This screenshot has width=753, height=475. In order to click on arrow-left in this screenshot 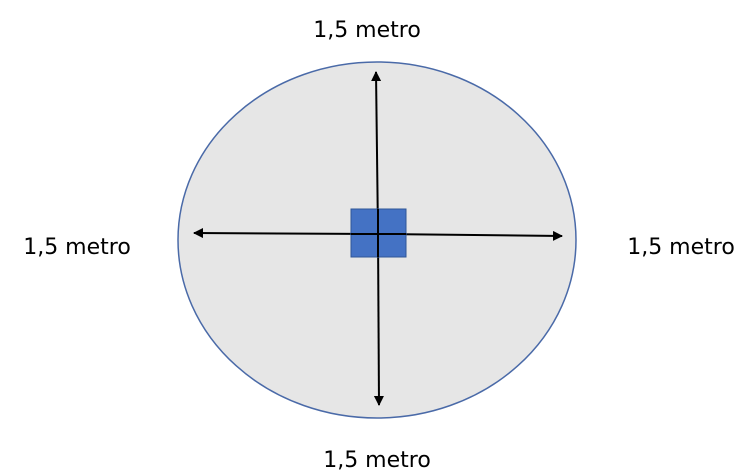, I will do `click(286, 233)`.